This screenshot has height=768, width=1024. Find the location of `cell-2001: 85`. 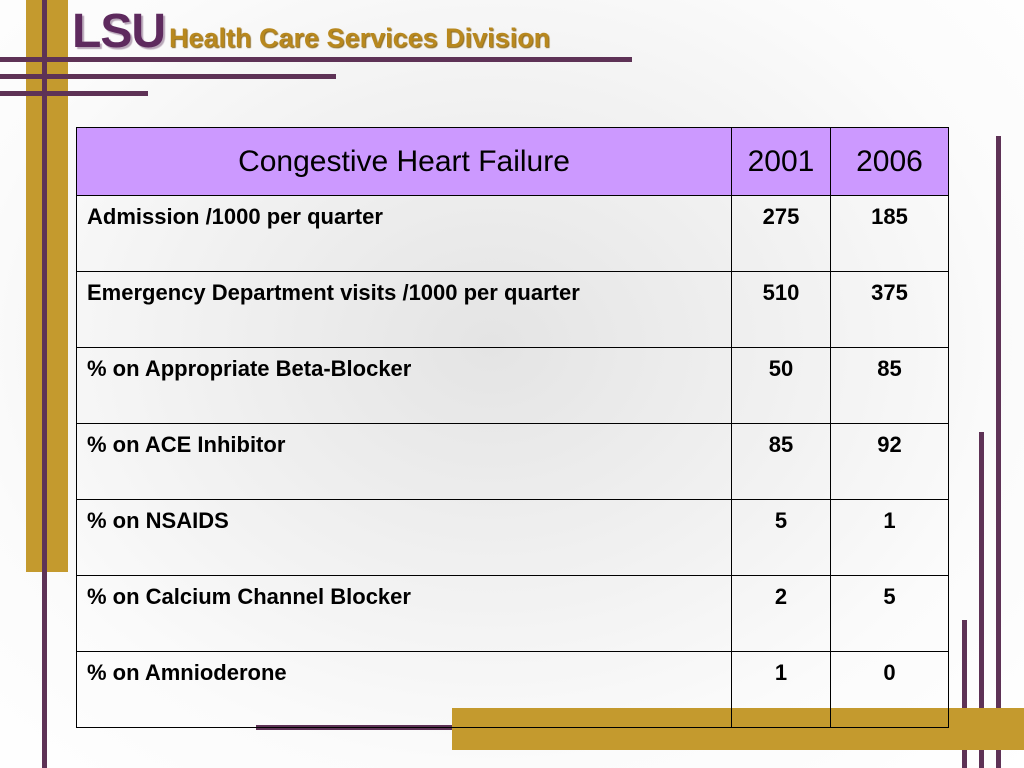

cell-2001: 85 is located at coordinates (781, 461).